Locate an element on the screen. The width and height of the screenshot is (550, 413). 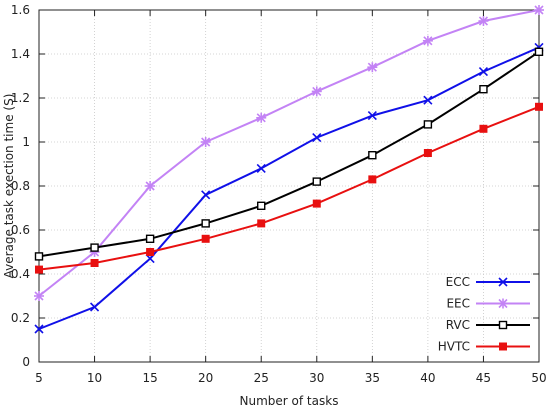
x-tick-label: 40 is located at coordinates (427, 378).